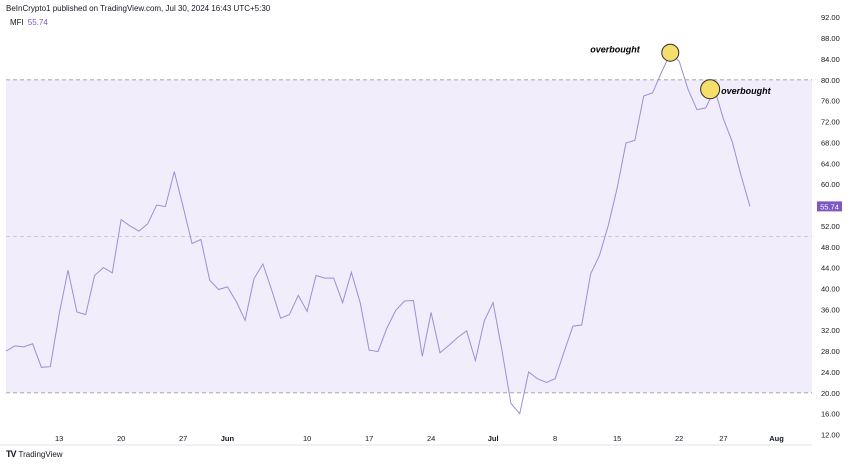 This screenshot has height=464, width=850. Describe the element at coordinates (830, 393) in the screenshot. I see `y-tick-label: 20.00` at that location.